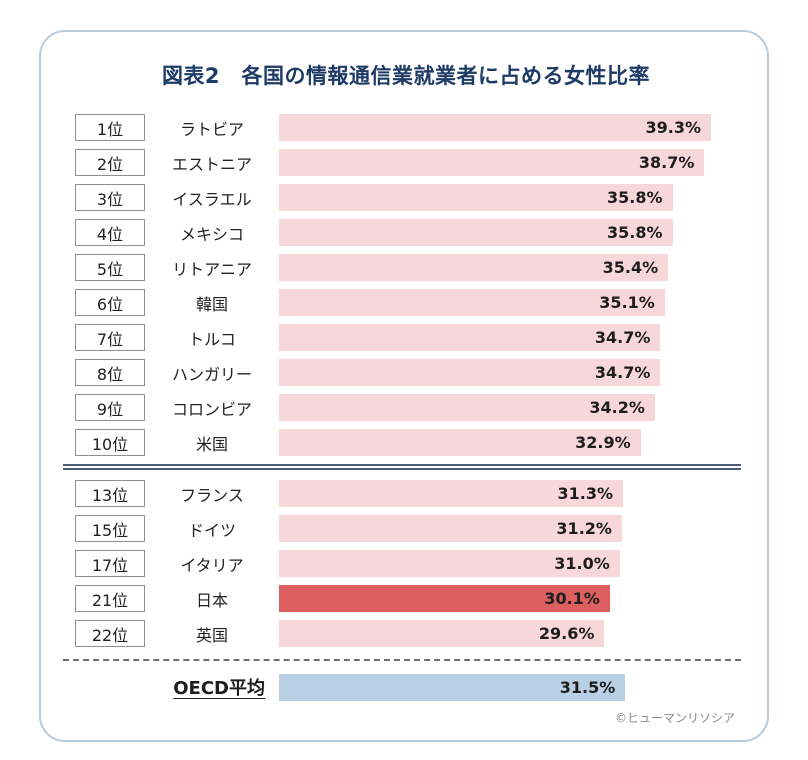 Image resolution: width=808 pixels, height=760 pixels. I want to click on rank-badge: 15位, so click(110, 528).